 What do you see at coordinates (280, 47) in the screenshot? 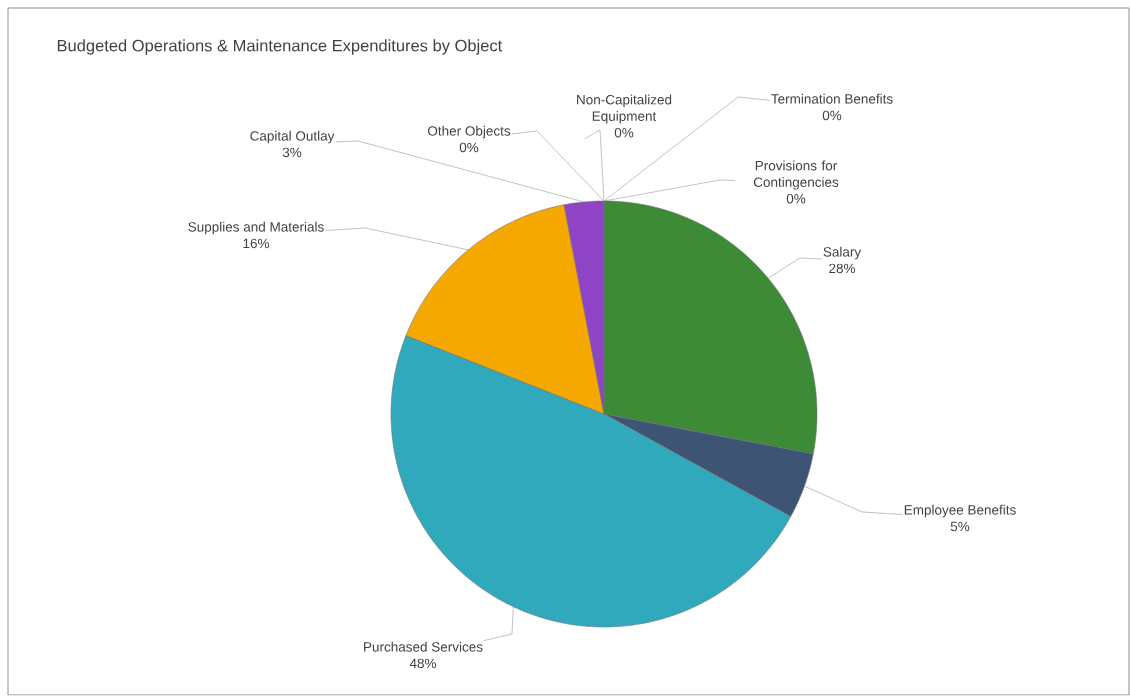
I see `chart-title: Budgeted Operations & Maintenance Expenditures by Object` at bounding box center [280, 47].